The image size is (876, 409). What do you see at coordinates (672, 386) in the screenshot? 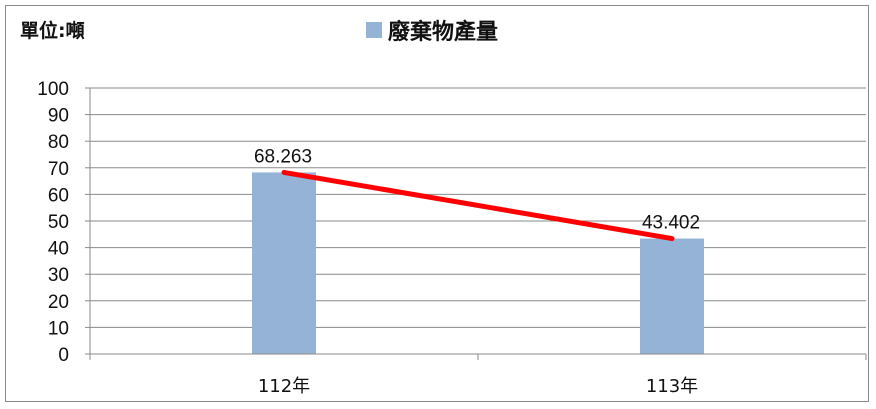
I see `x-tick-label: 113年` at bounding box center [672, 386].